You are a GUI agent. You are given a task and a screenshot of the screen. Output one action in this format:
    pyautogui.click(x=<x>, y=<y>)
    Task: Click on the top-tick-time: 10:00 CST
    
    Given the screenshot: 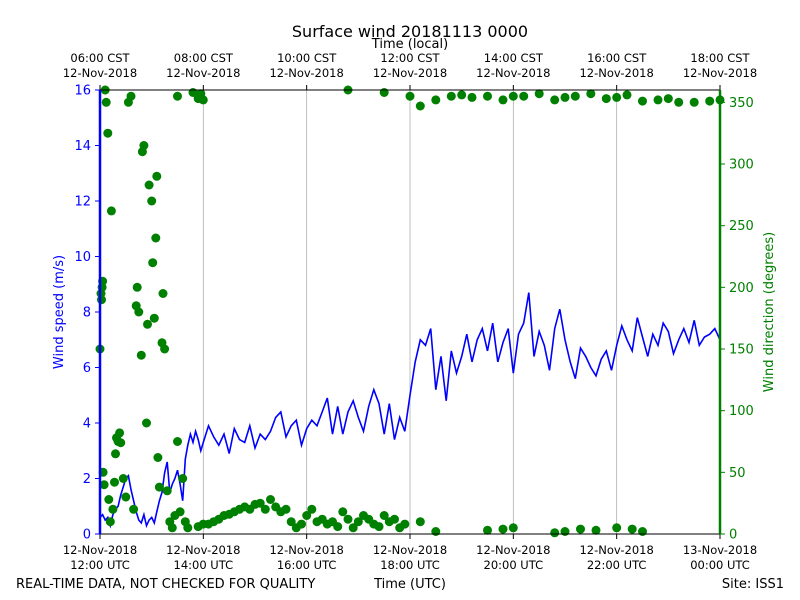 What is the action you would take?
    pyautogui.click(x=307, y=58)
    